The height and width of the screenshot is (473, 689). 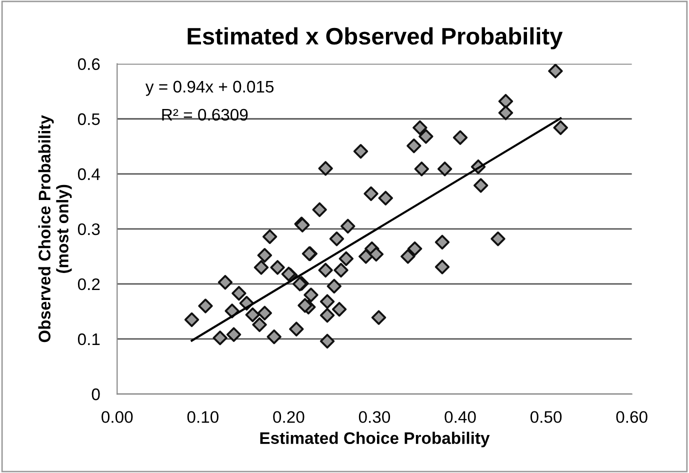 I want to click on y-tick-label: 0.4, so click(x=89, y=174).